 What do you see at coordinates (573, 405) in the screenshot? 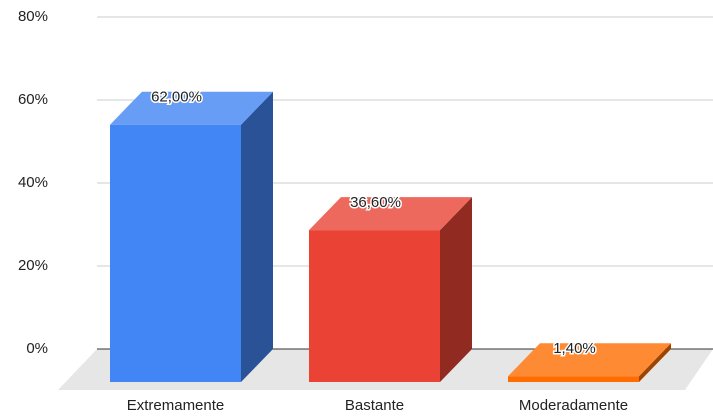
I see `x-tick-label: Moderadamente` at bounding box center [573, 405].